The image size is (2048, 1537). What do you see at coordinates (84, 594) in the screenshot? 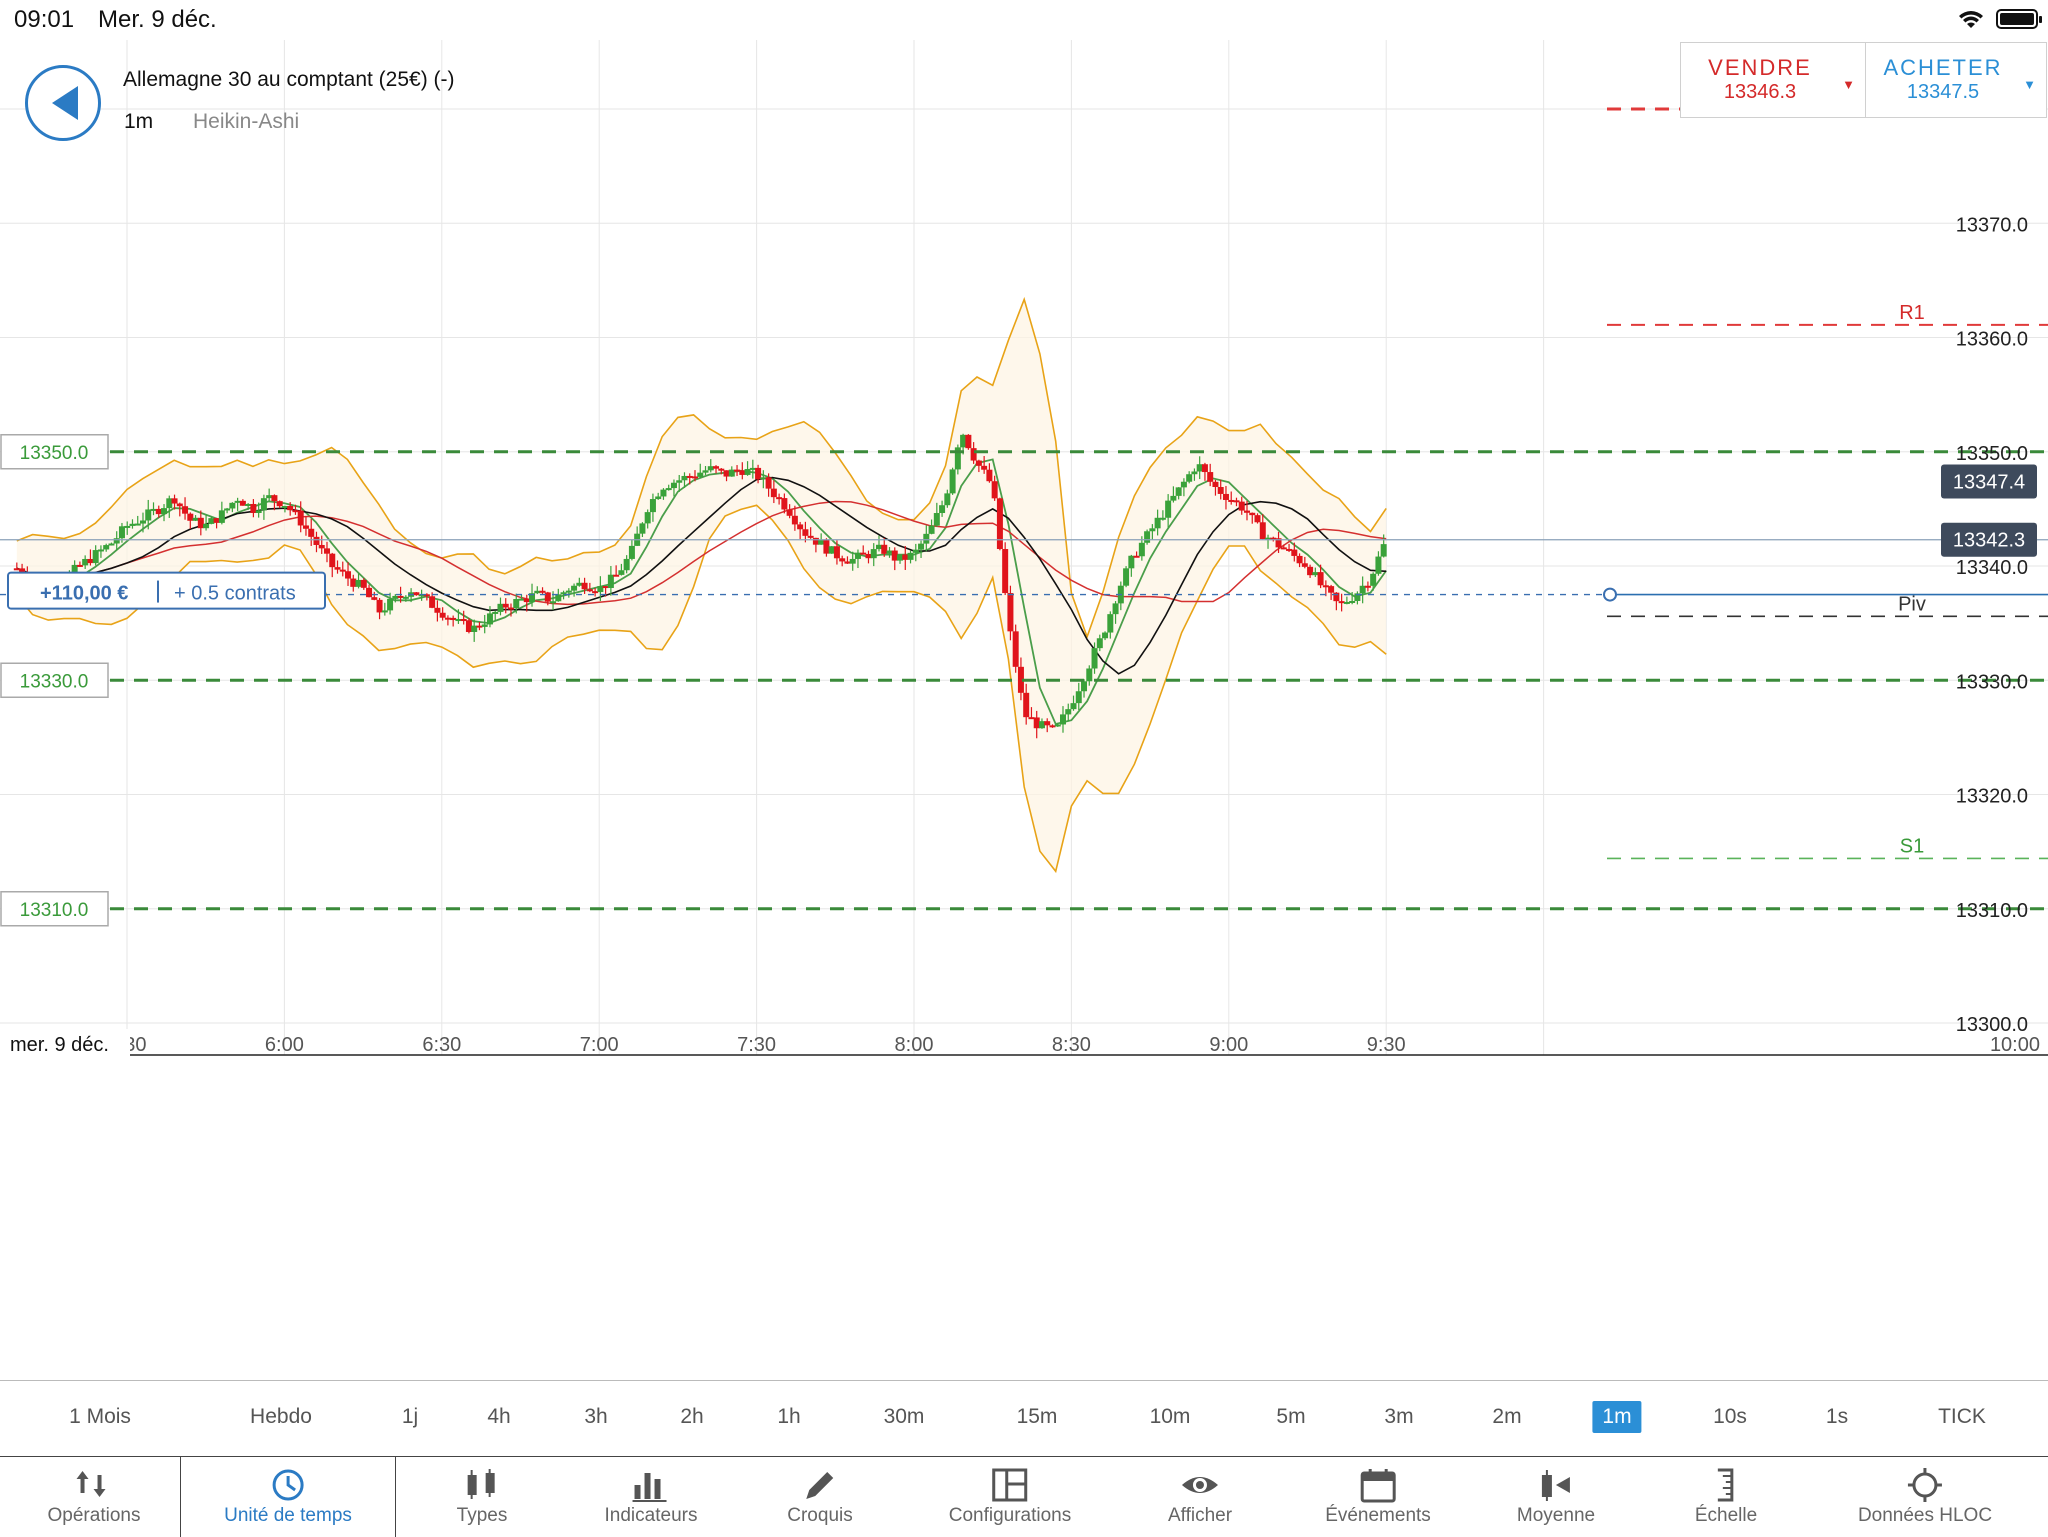
I see `position-pnl: +110,00 €` at bounding box center [84, 594].